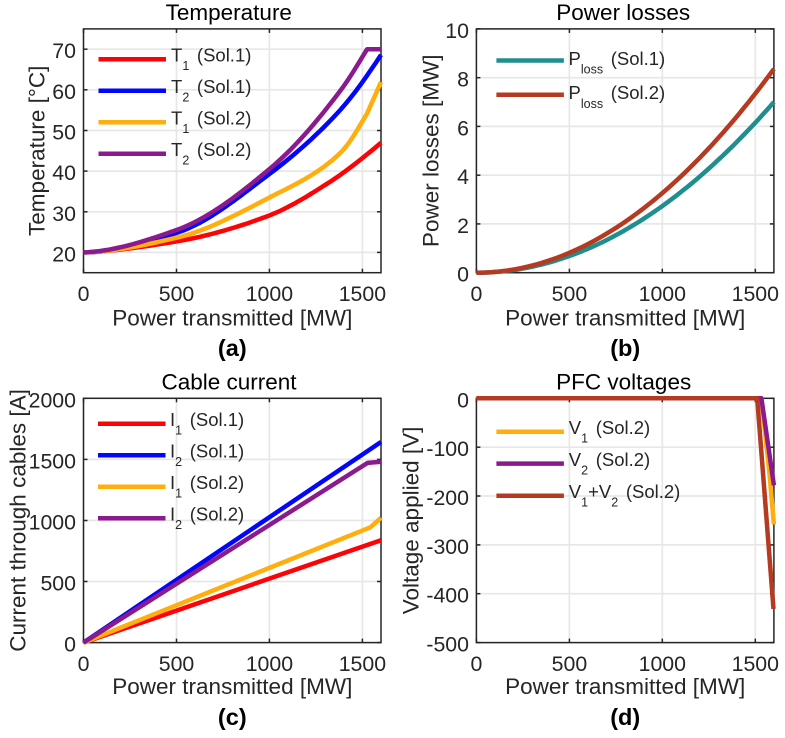 The height and width of the screenshot is (738, 785). Describe the element at coordinates (447, 596) in the screenshot. I see `svg-text: -400` at that location.